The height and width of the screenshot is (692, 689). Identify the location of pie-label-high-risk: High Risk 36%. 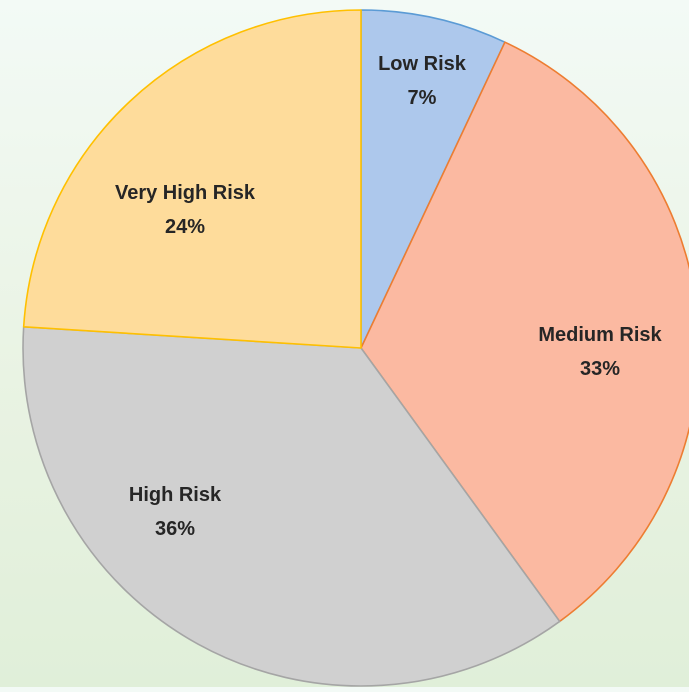
(175, 512).